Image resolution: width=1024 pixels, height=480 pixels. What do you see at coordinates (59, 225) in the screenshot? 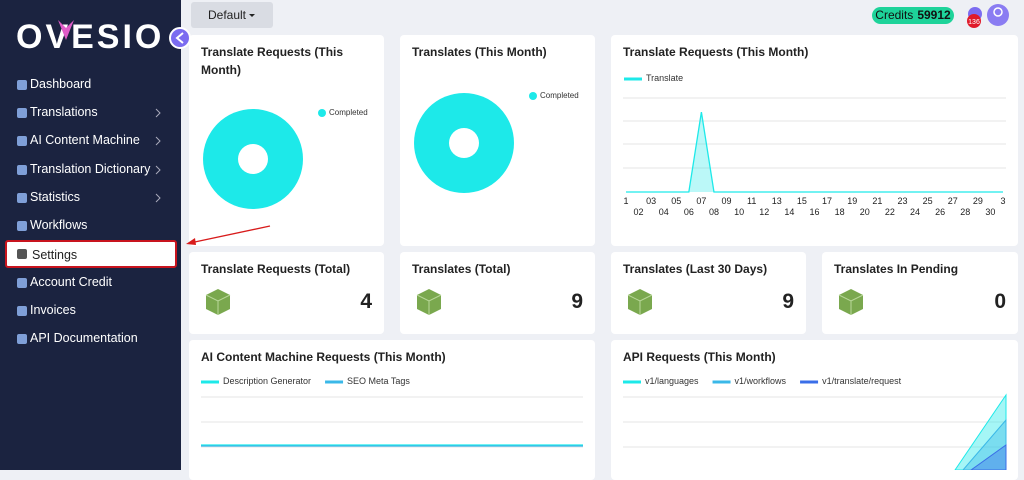
I see `menu-label: Workflows` at bounding box center [59, 225].